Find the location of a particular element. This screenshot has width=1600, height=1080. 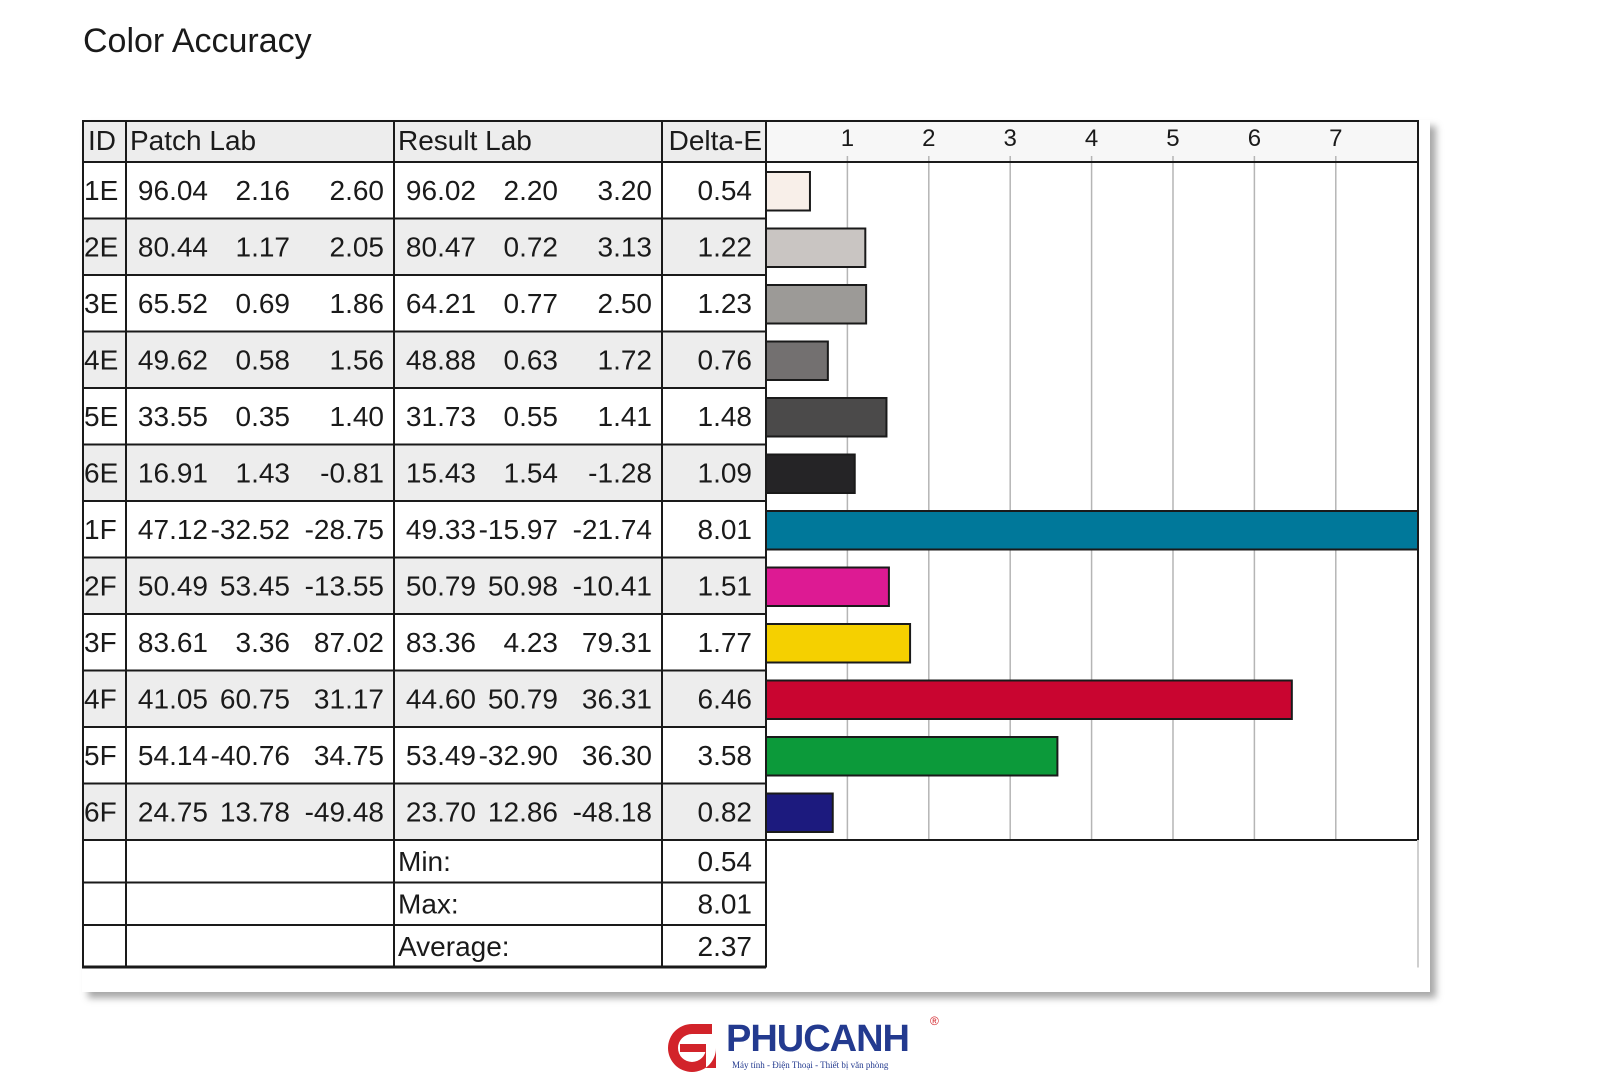

cell-patch-lab: -0.81 is located at coordinates (352, 473).